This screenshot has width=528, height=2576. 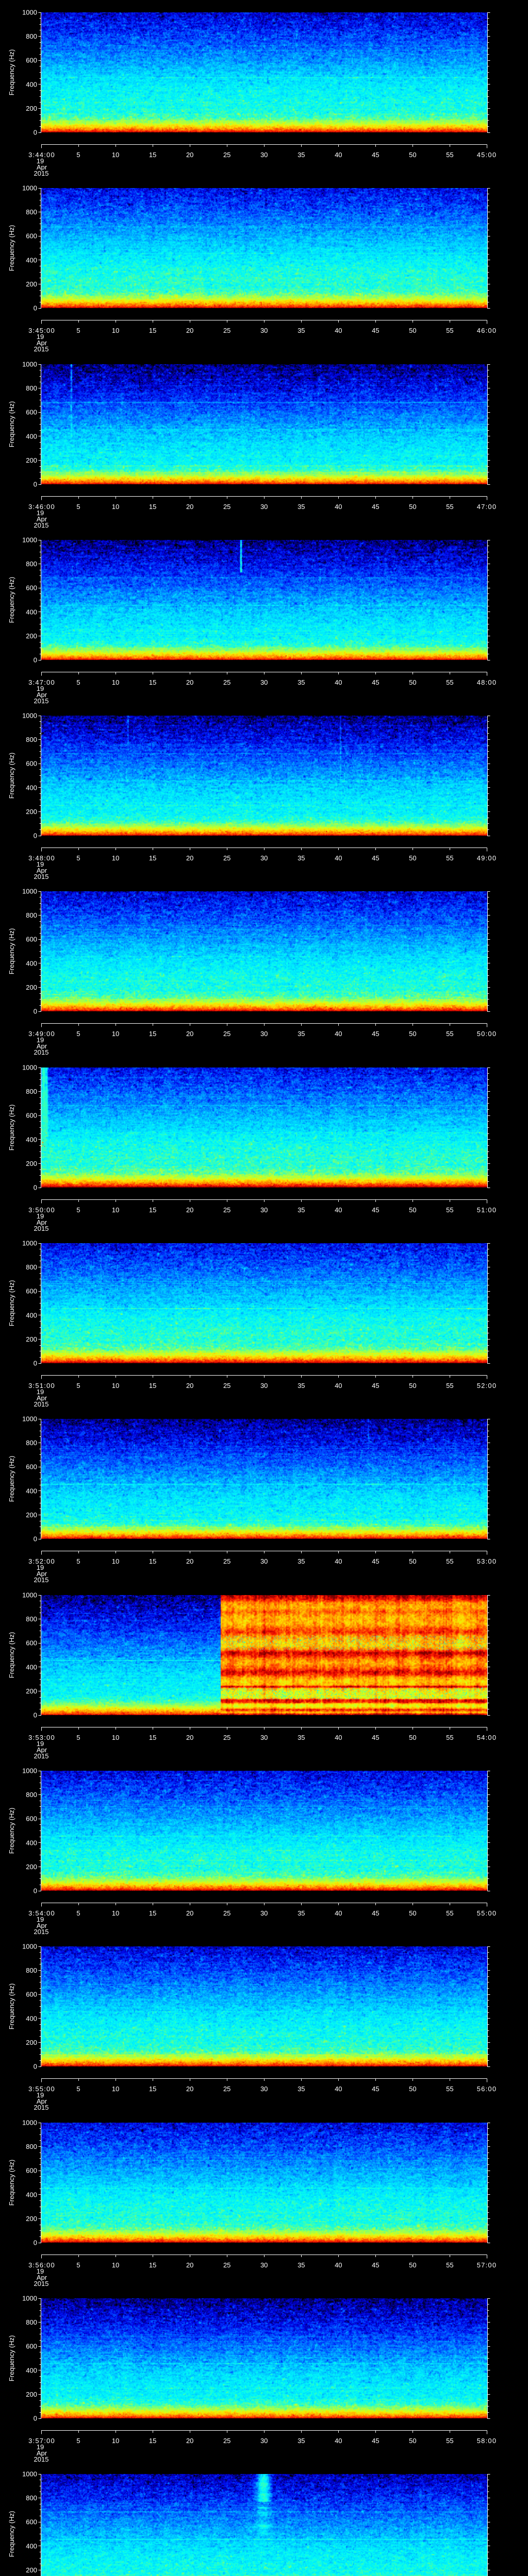 I want to click on svg-text: 3:45:00, so click(x=41, y=331).